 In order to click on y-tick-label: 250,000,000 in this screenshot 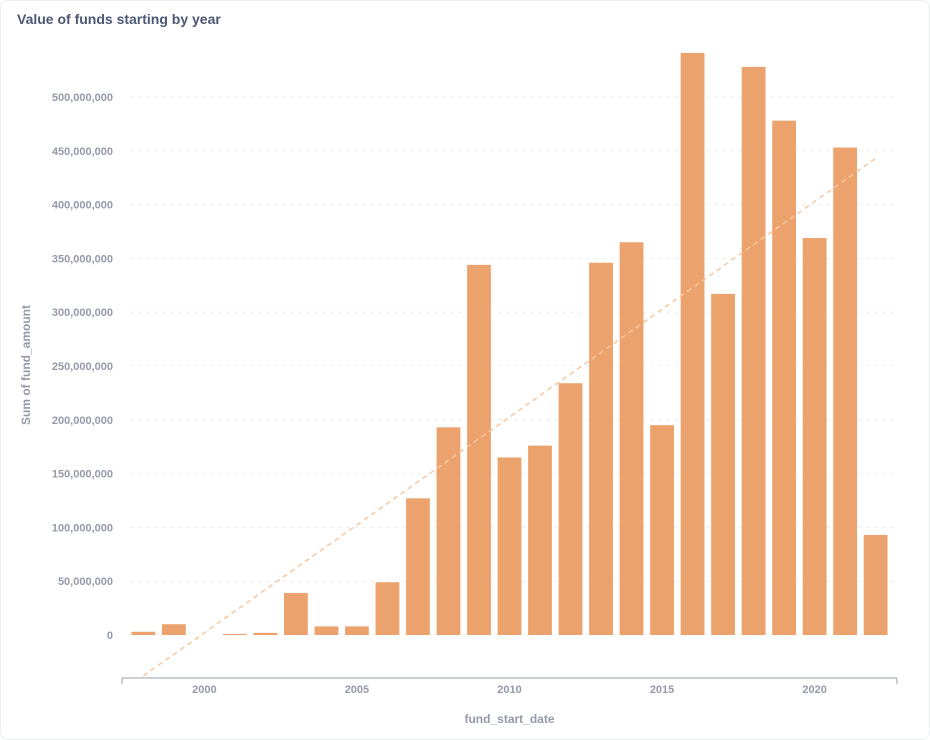, I will do `click(82, 367)`.